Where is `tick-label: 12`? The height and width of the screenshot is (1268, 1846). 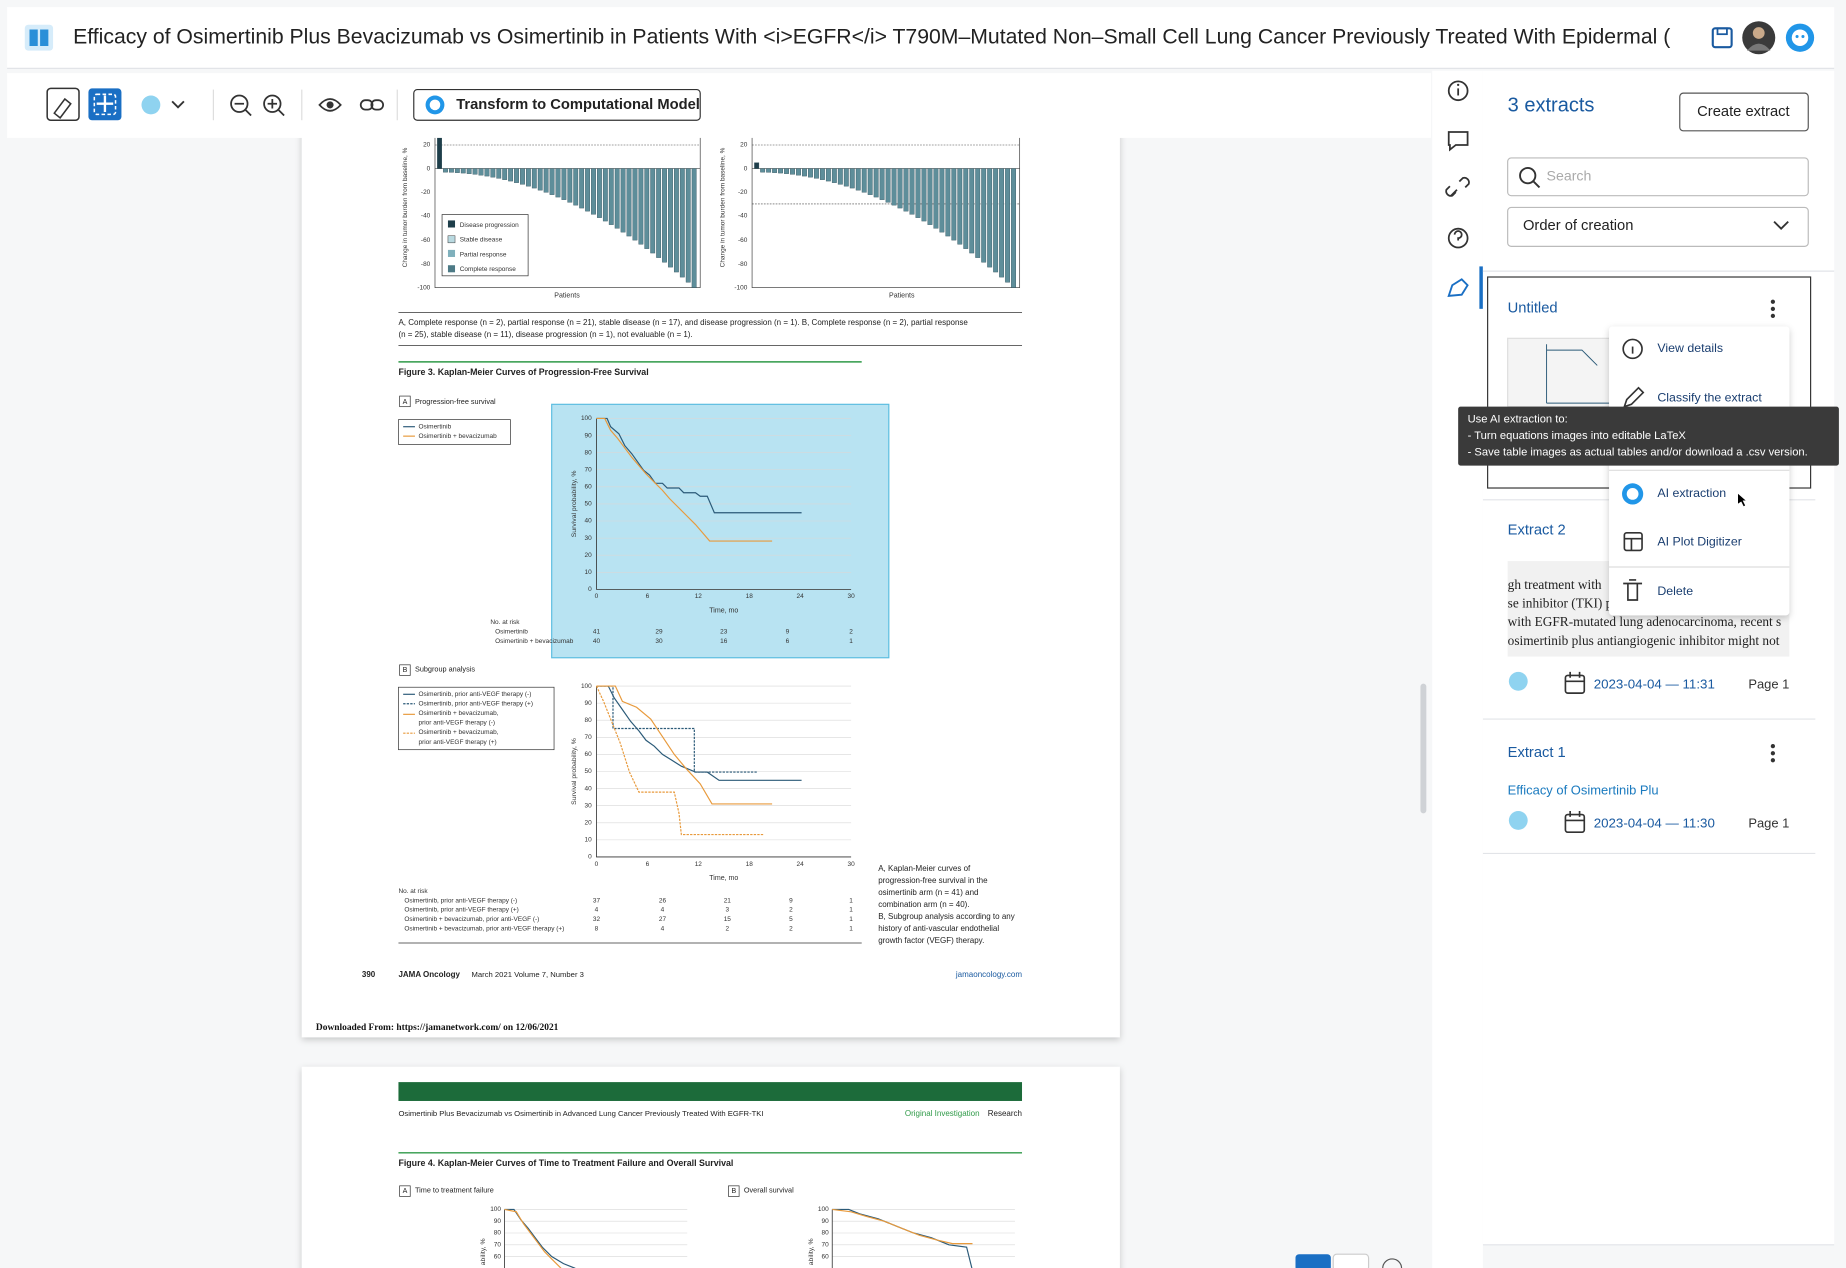 tick-label: 12 is located at coordinates (699, 596).